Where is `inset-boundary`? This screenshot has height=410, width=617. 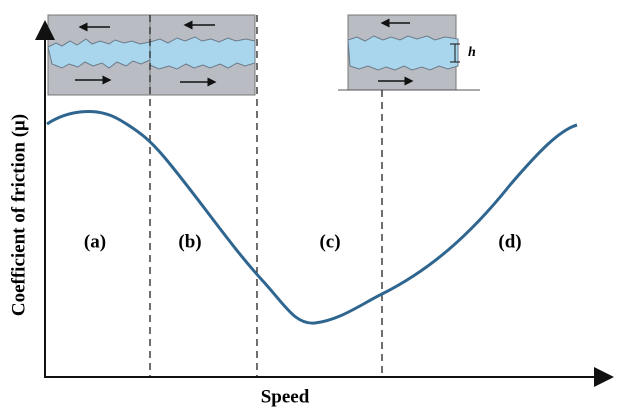 inset-boundary is located at coordinates (99, 55).